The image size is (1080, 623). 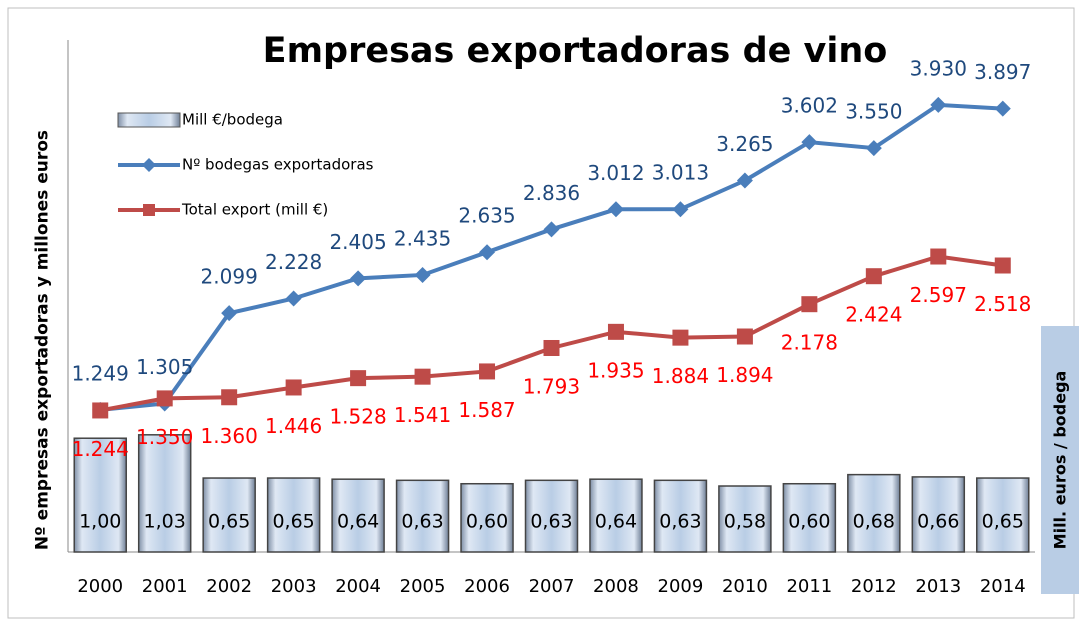 What do you see at coordinates (1002, 304) in the screenshot?
I see `data-label: 2.518` at bounding box center [1002, 304].